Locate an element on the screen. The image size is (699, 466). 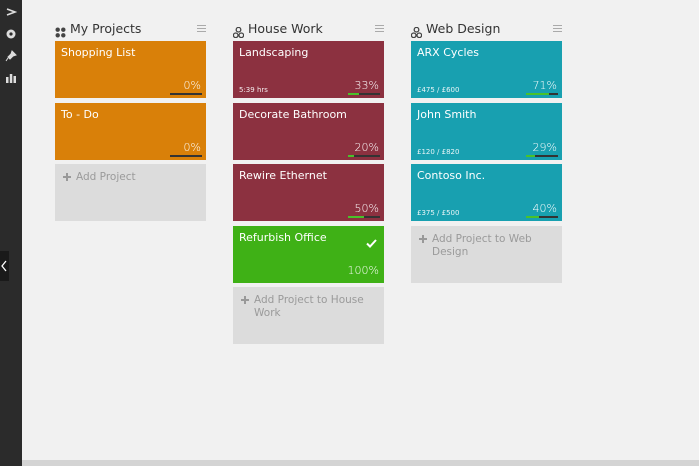
card-subtitle: 5:39 hrs is located at coordinates (253, 90).